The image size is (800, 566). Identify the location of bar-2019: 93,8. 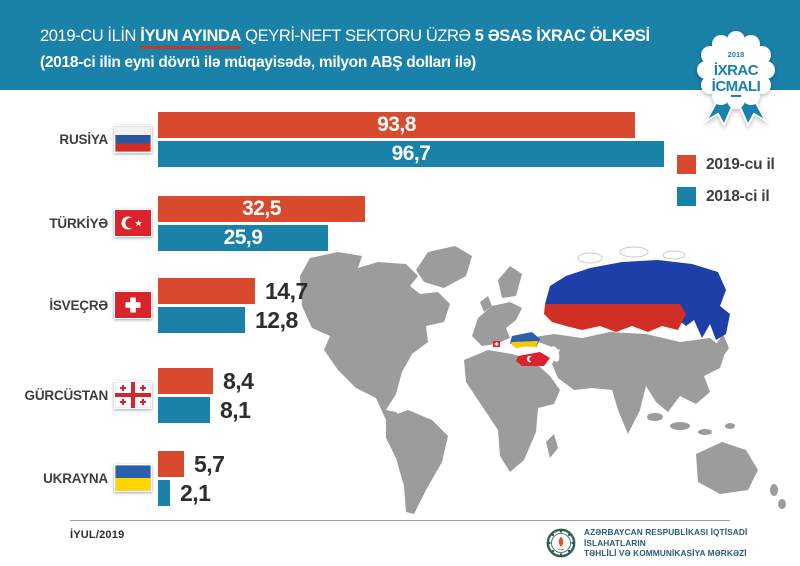
(396, 125).